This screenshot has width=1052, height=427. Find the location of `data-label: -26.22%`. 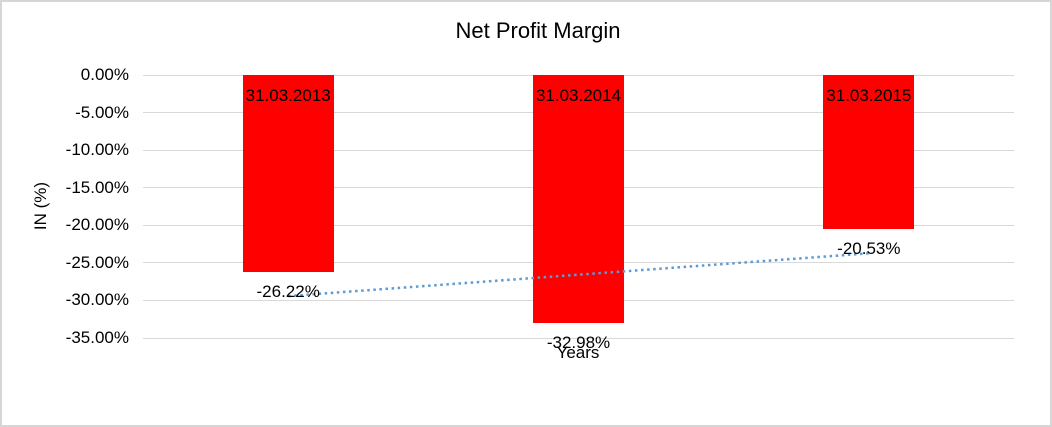

data-label: -26.22% is located at coordinates (288, 292).